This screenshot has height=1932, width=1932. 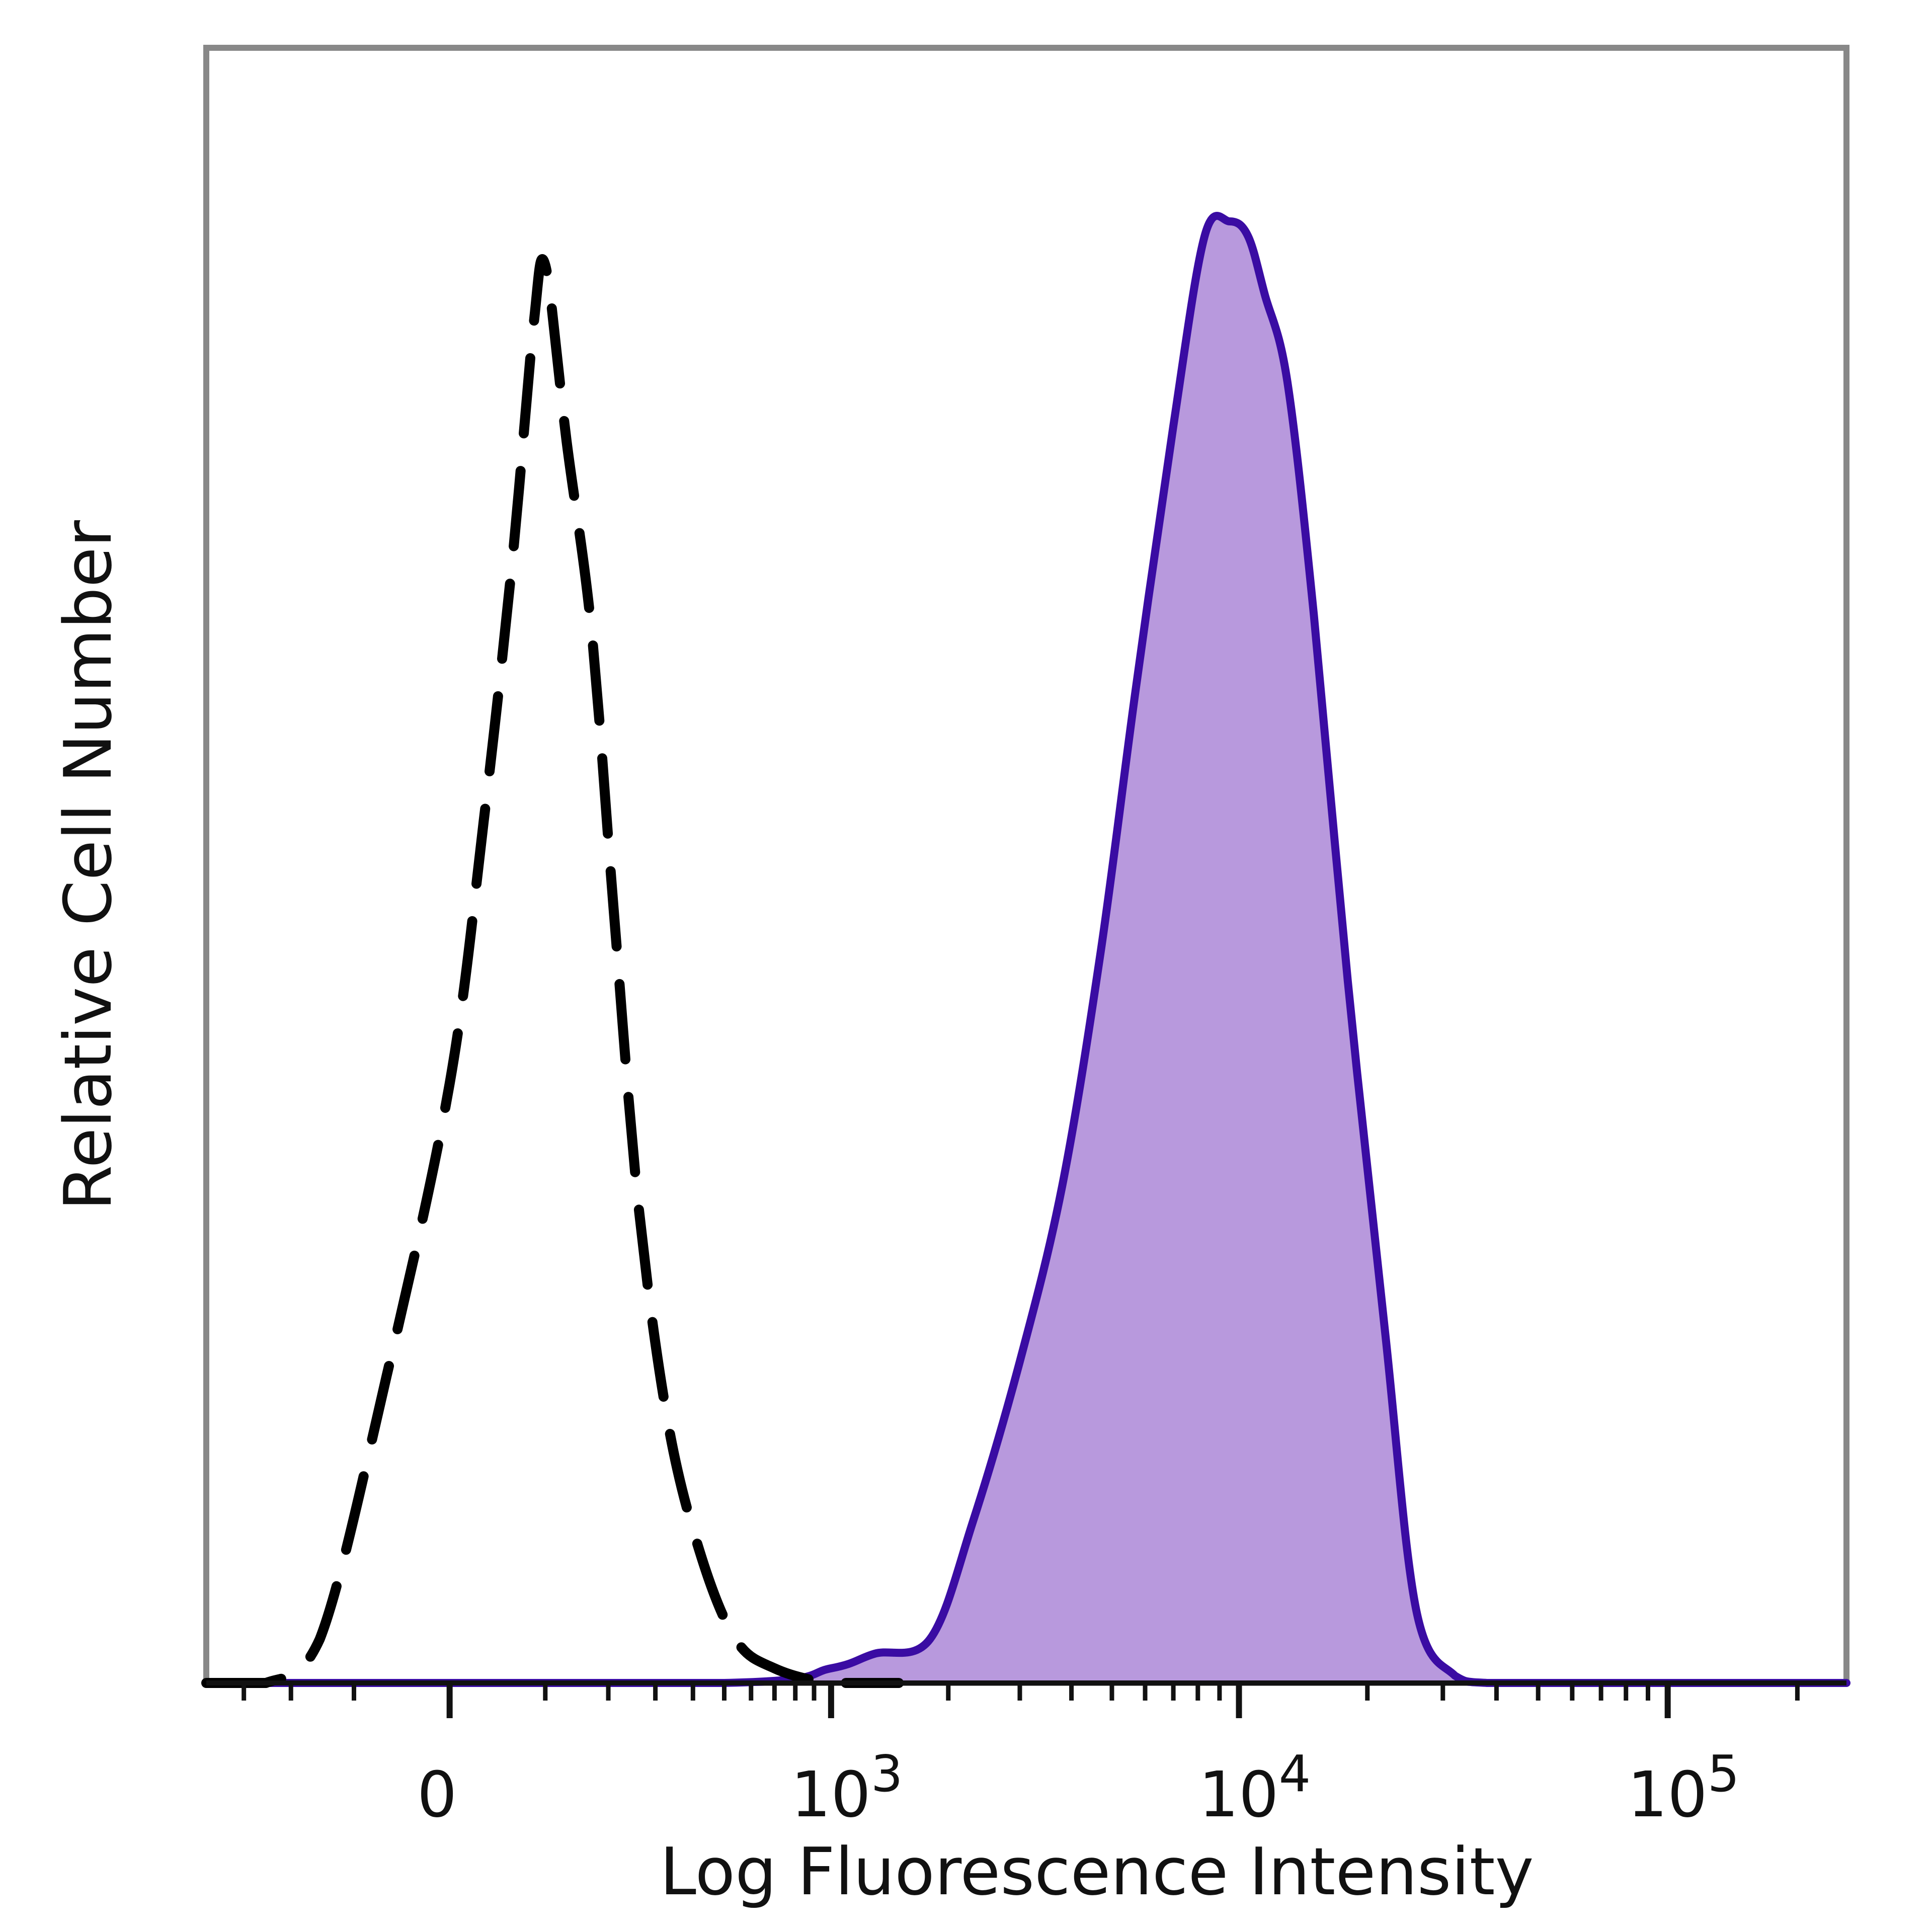 What do you see at coordinates (1021, 1757) in the screenshot?
I see `x-axis-ticks: 0 10³ 10⁴ 10⁵` at bounding box center [1021, 1757].